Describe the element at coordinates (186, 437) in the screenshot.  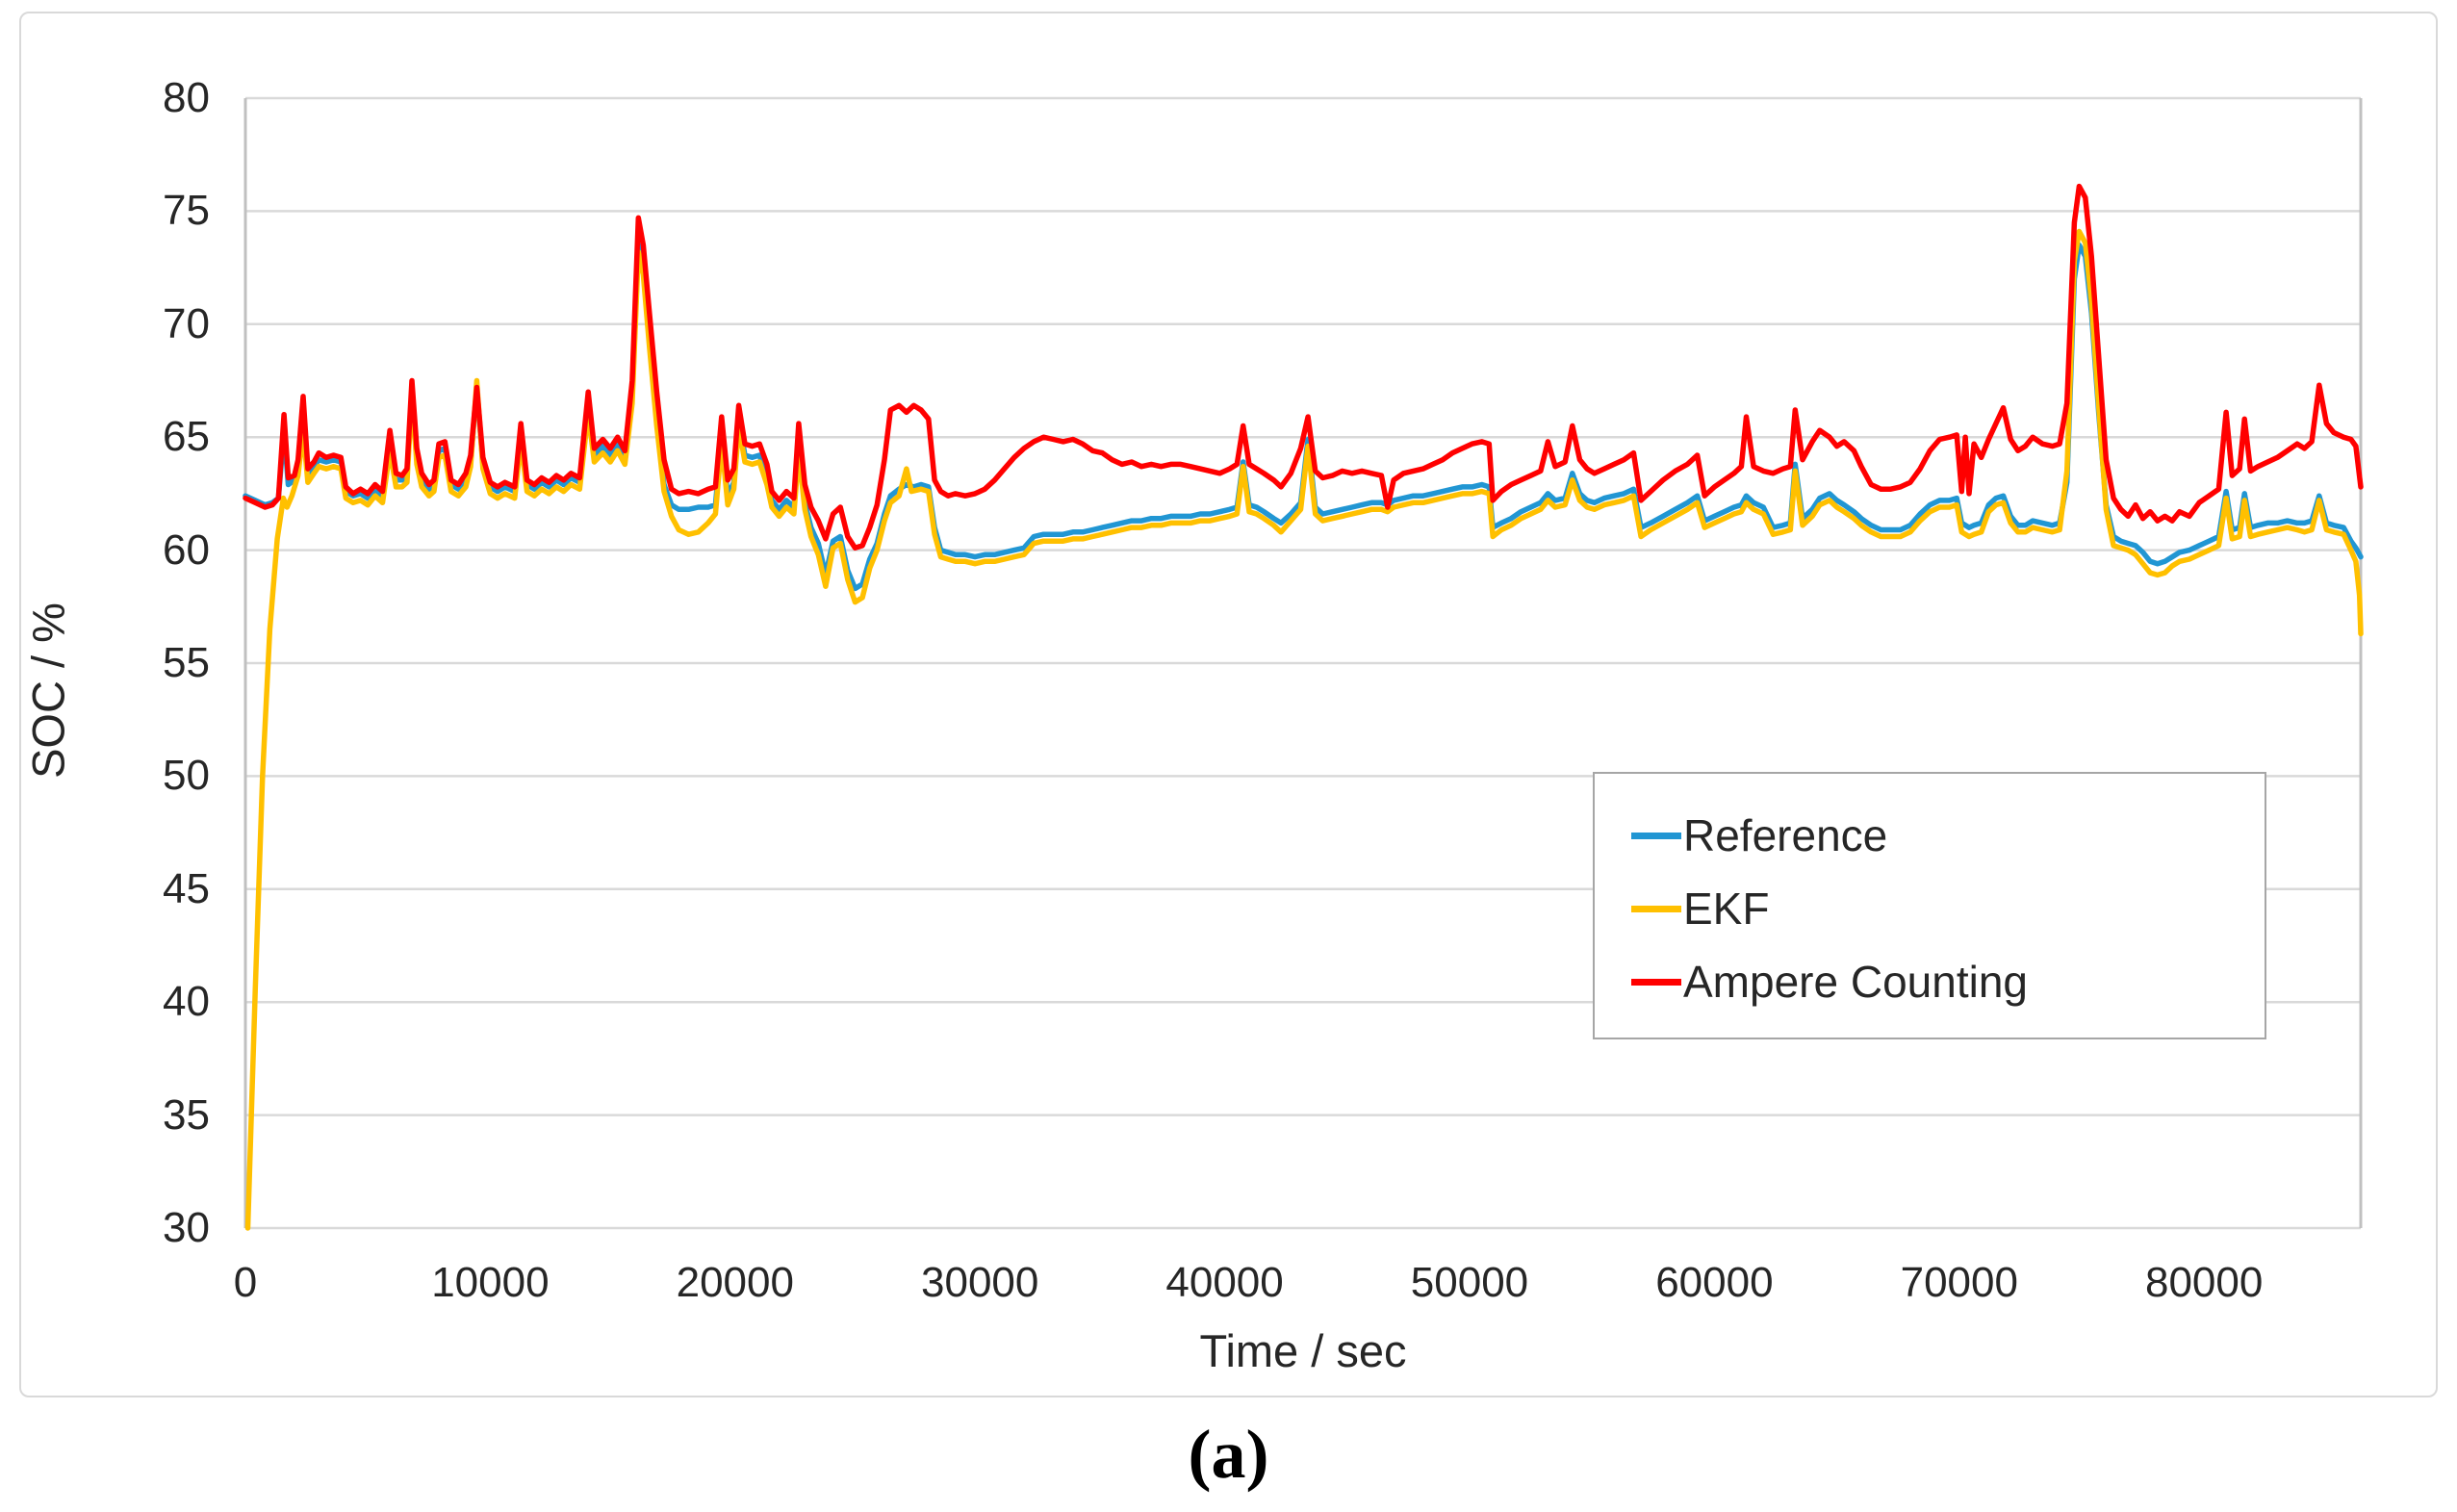
I see `y-tick-label-65: 65` at that location.